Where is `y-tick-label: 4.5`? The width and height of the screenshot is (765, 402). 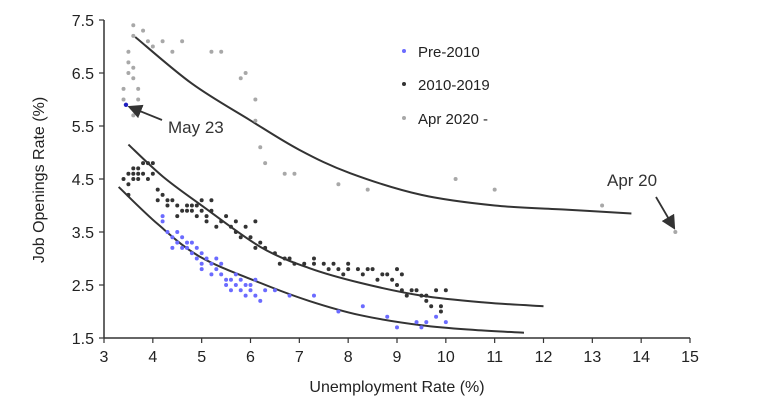
y-tick-label: 4.5 is located at coordinates (83, 180).